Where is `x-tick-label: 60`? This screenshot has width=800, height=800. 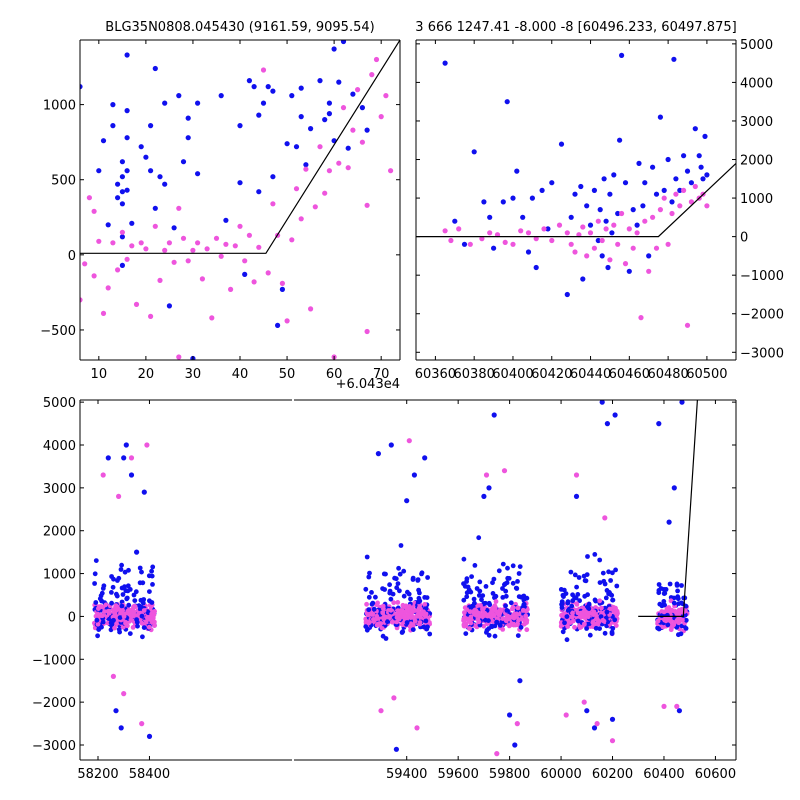 x-tick-label: 60 is located at coordinates (334, 374).